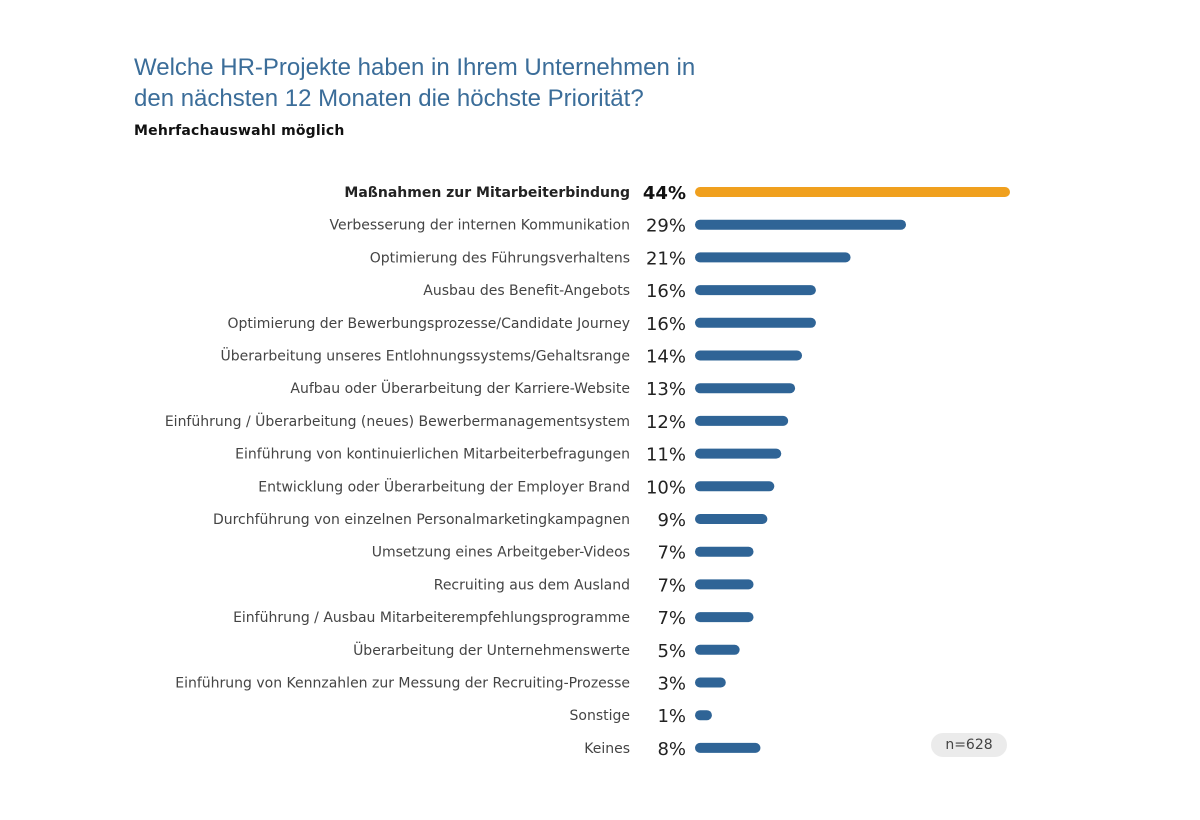  What do you see at coordinates (671, 651) in the screenshot?
I see `value-label: 5%` at bounding box center [671, 651].